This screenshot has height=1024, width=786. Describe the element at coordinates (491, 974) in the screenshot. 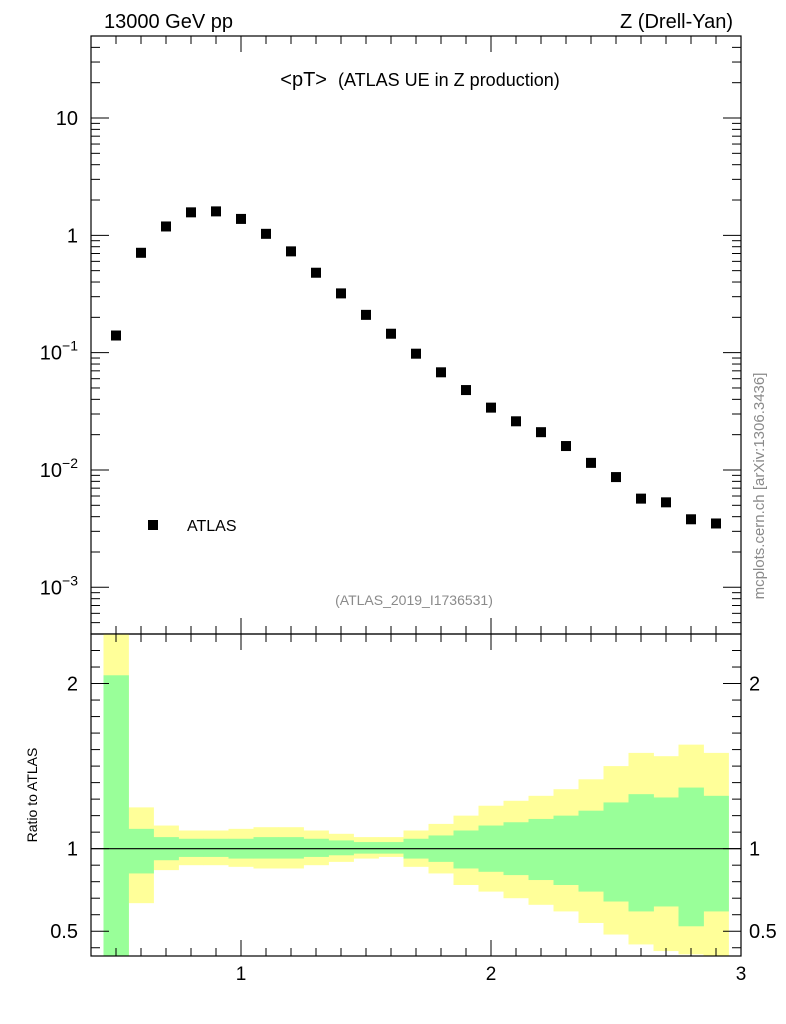

I see `ratio-x-tick-label: 2` at that location.